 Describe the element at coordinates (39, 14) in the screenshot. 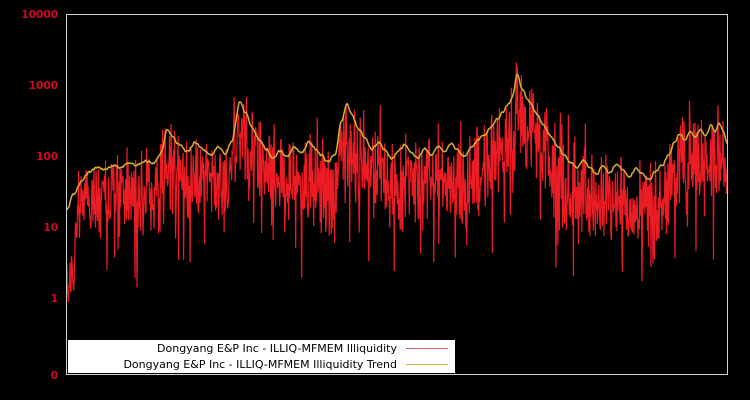

I see `y-axis-tick-10000: 10000` at that location.